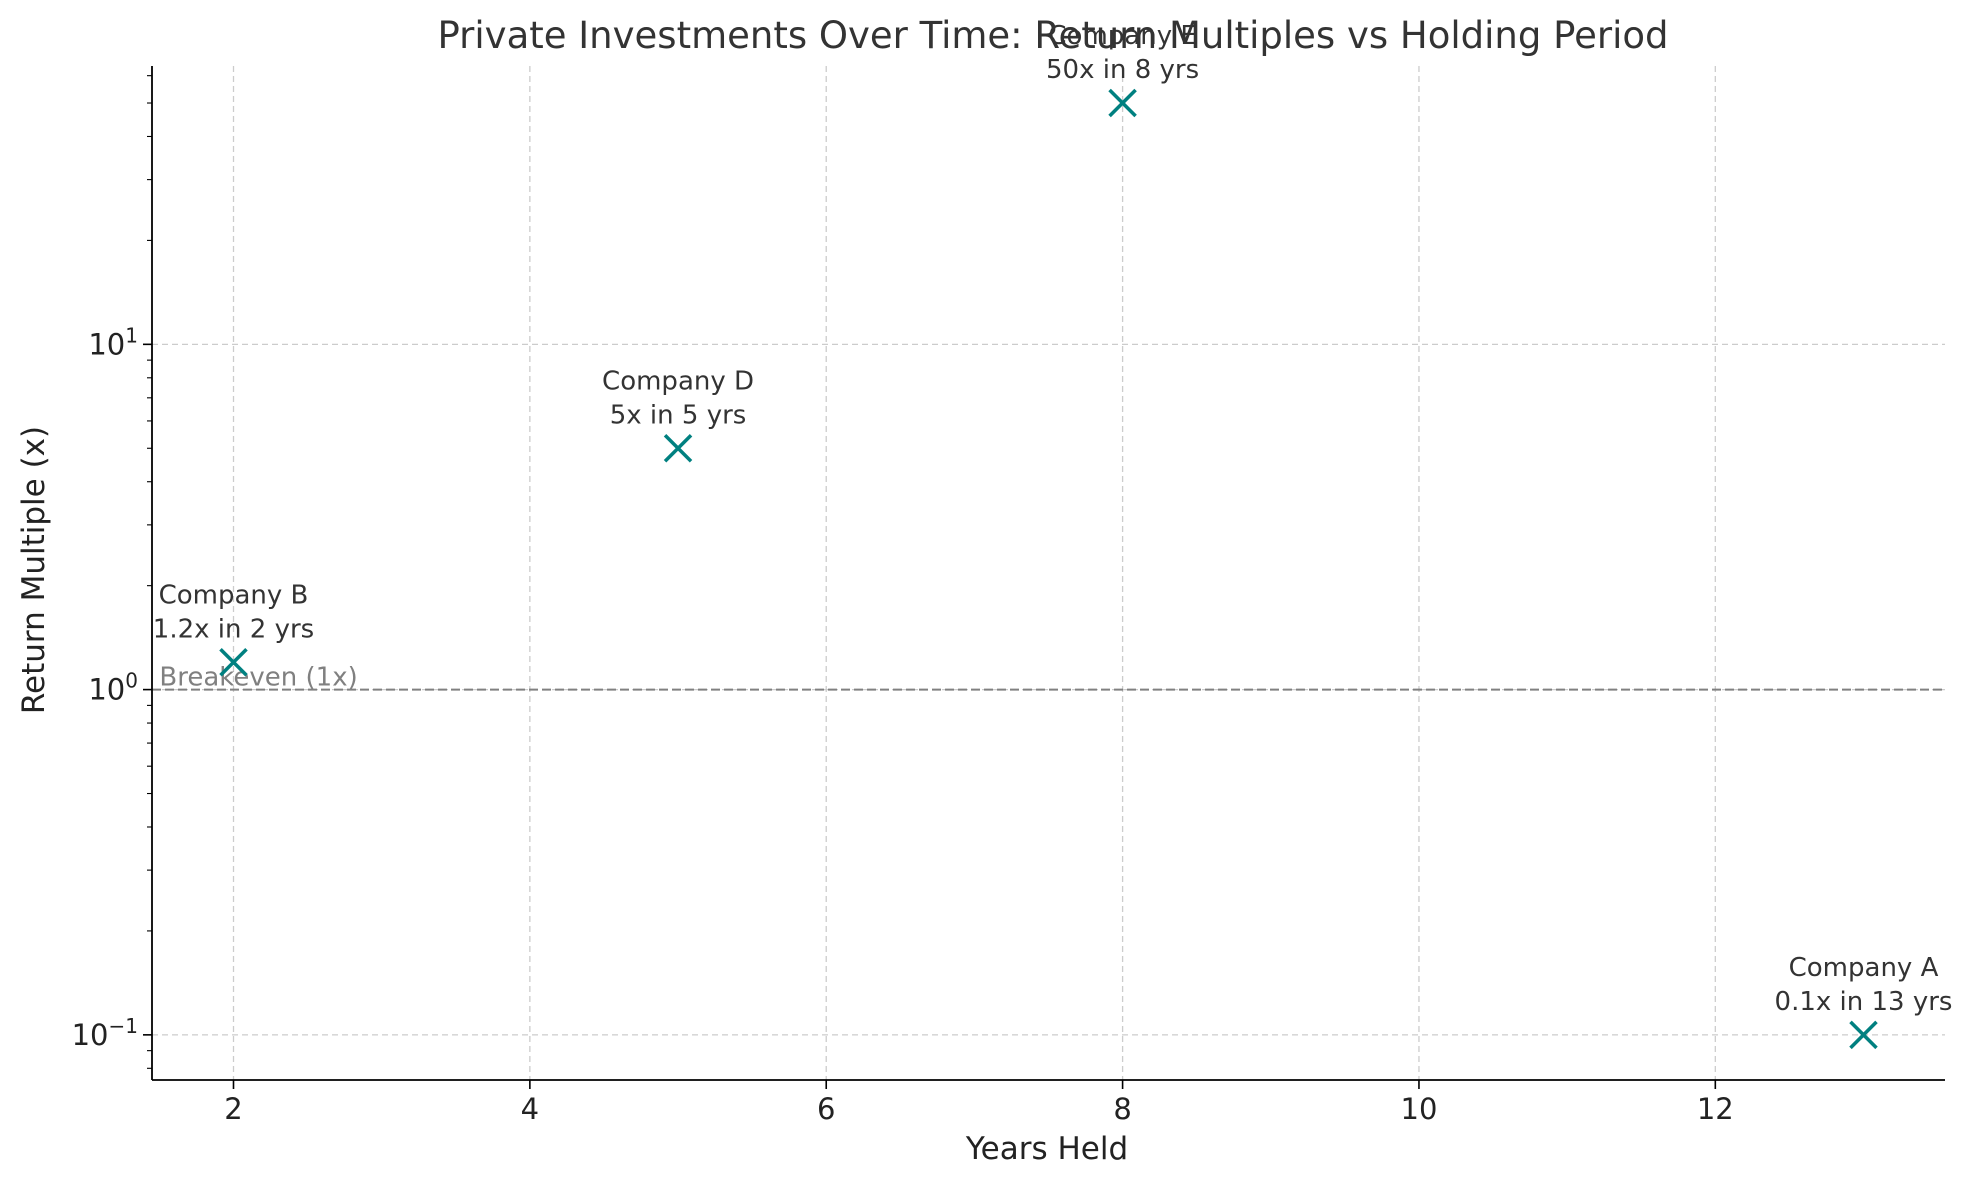  I want to click on x-tick-label: 12, so click(1715, 1109).